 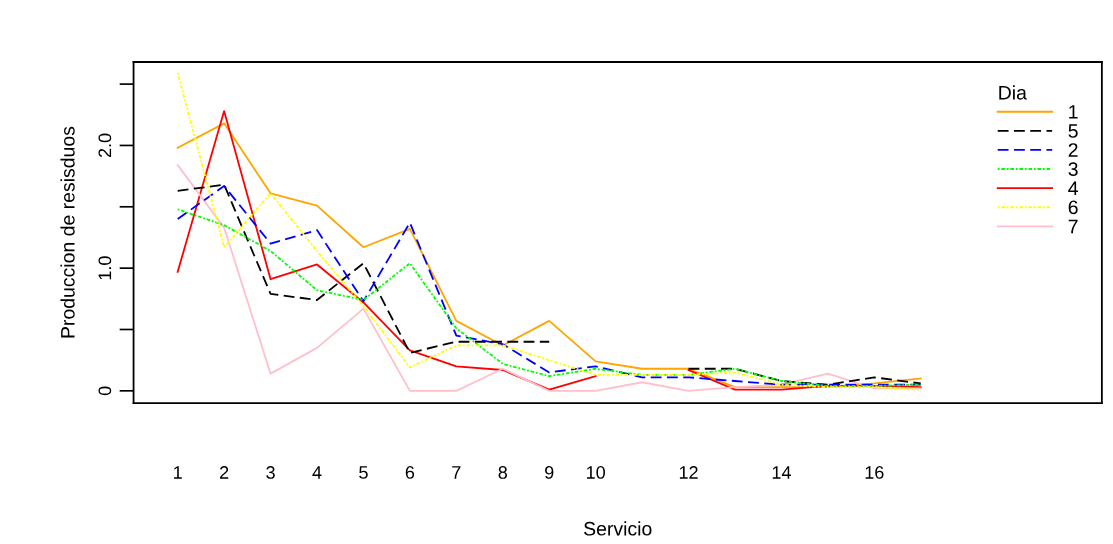 What do you see at coordinates (67, 232) in the screenshot?
I see `y-axis-title: Produccion de resisduos` at bounding box center [67, 232].